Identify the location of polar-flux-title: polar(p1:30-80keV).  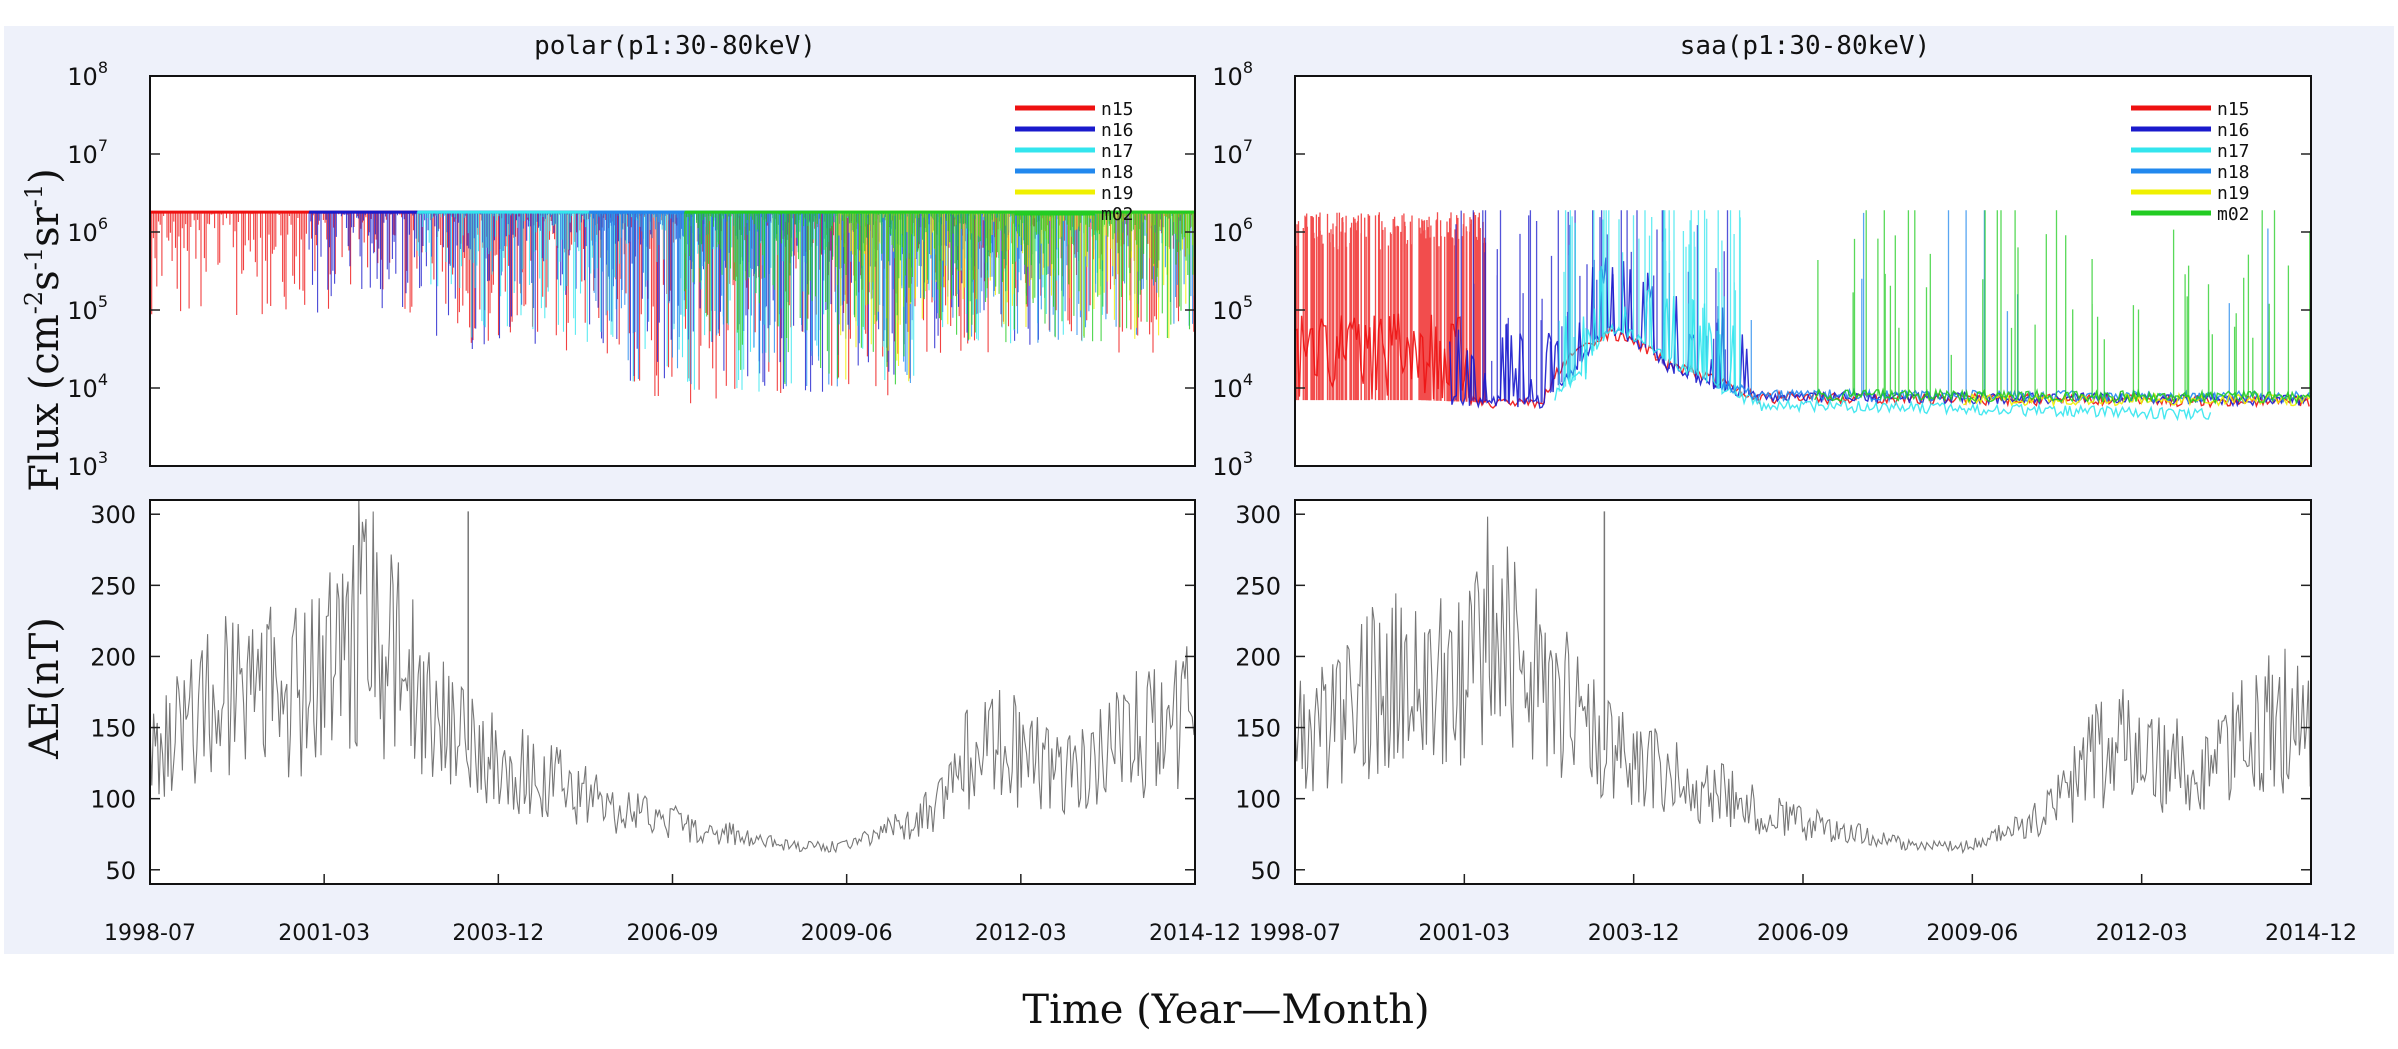
(675, 46).